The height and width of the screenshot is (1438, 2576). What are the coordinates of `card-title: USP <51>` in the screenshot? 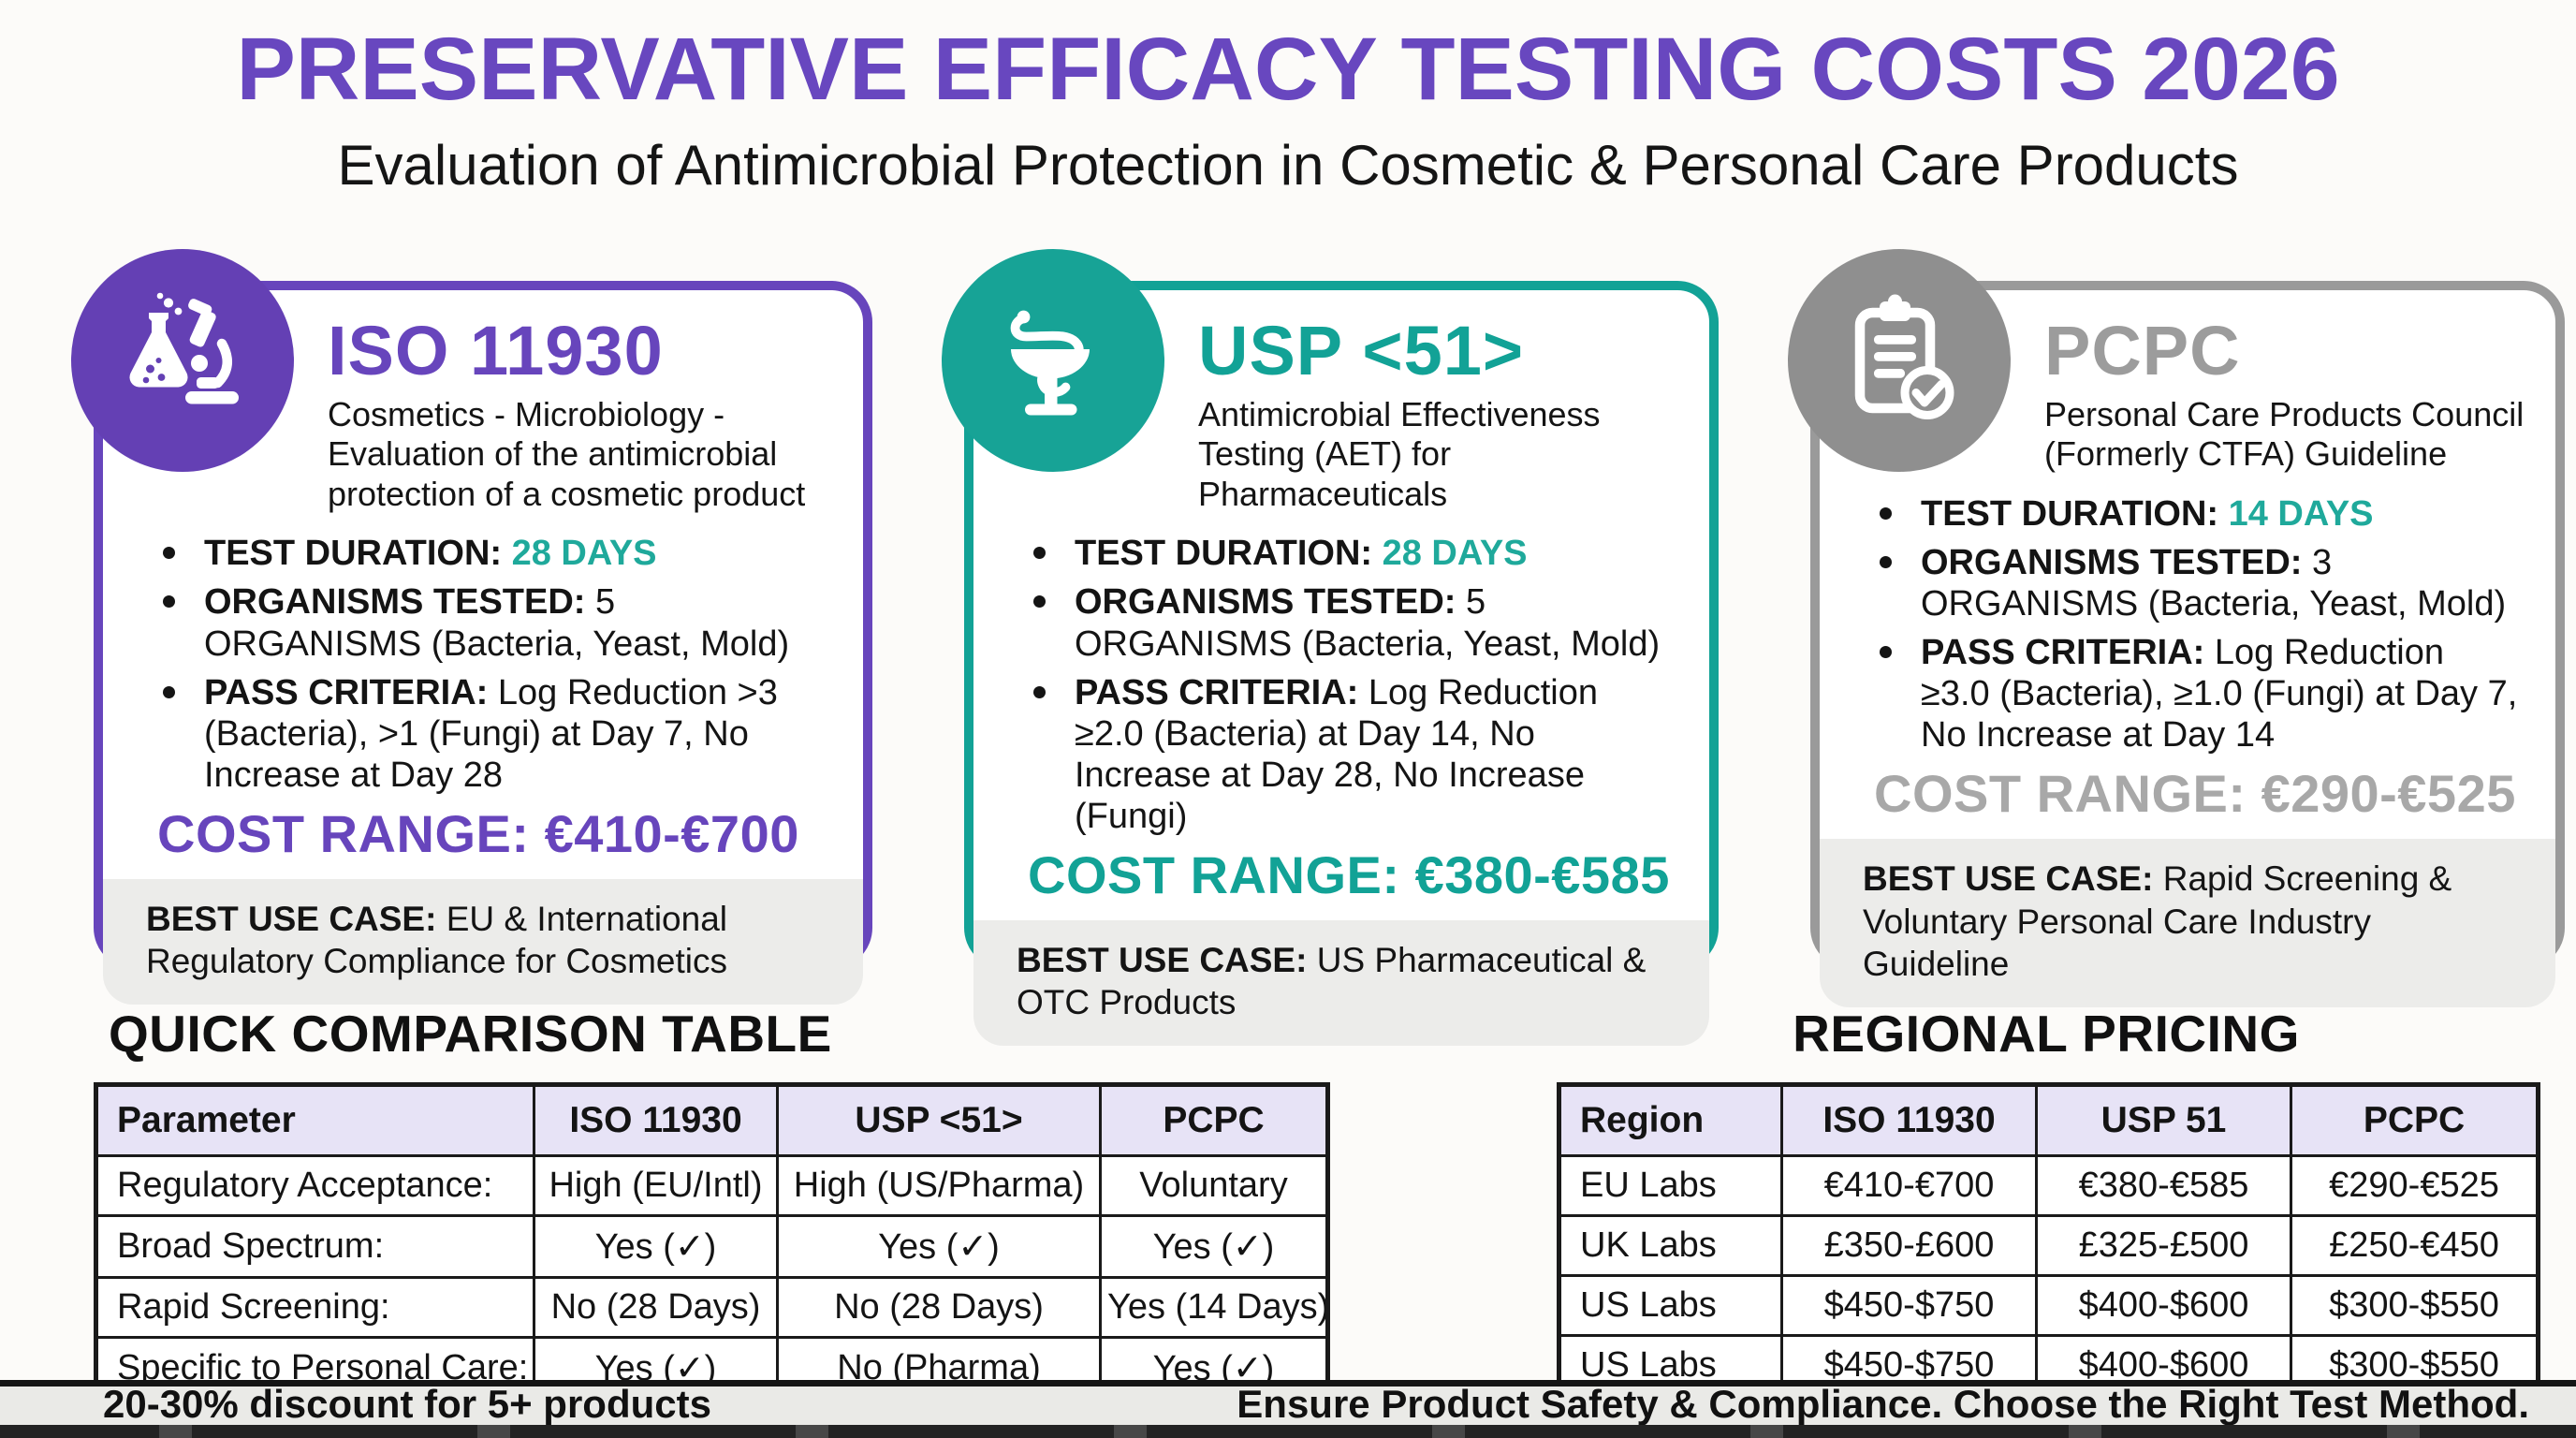 It's located at (1361, 350).